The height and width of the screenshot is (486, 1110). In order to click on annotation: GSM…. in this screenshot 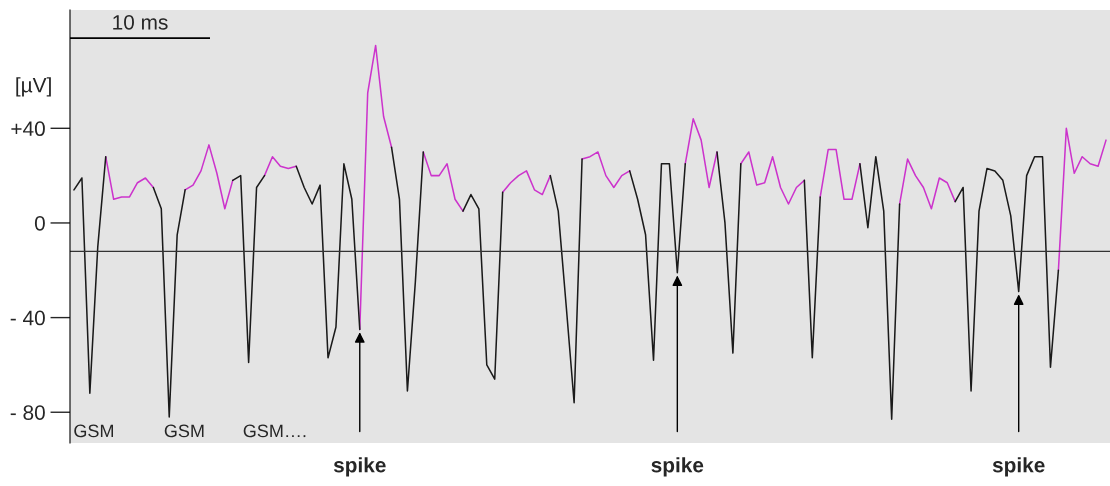, I will do `click(274, 431)`.